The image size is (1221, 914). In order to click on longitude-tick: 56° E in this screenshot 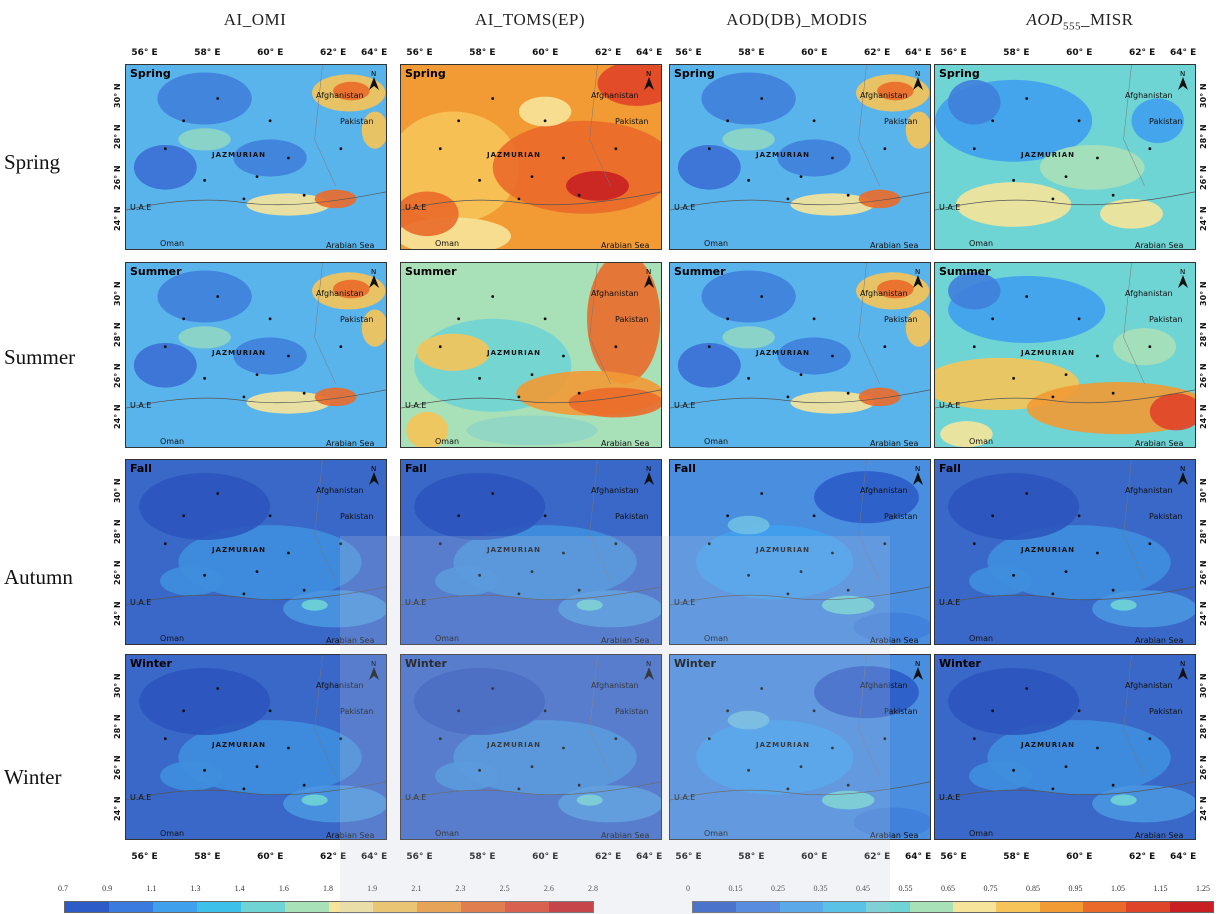, I will do `click(419, 857)`.